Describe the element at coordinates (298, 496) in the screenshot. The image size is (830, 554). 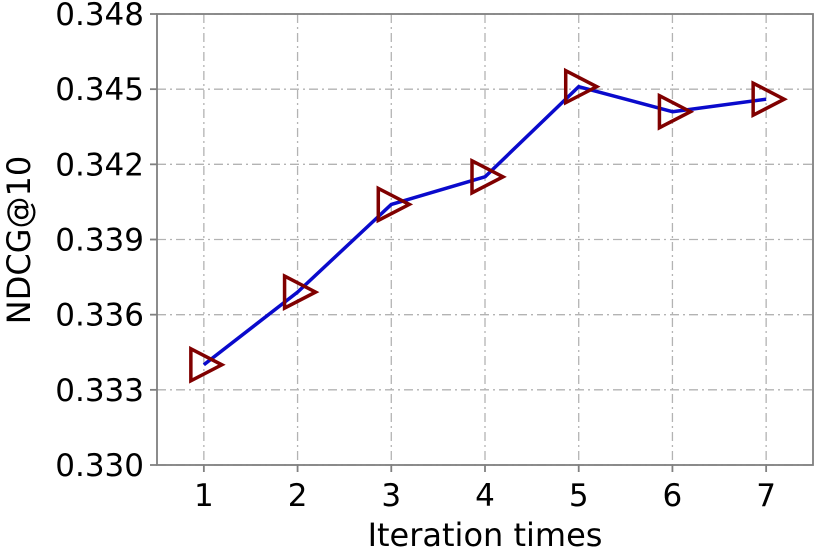
I see `x-tick-label: 2` at that location.